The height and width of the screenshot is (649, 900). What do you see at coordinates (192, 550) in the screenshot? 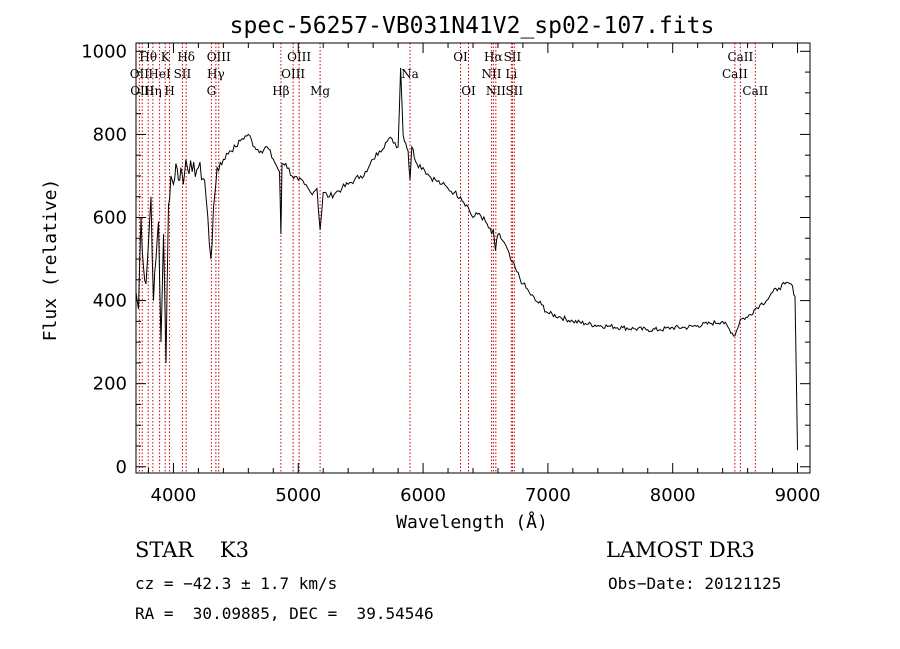
I see `object-class: STAR K3` at bounding box center [192, 550].